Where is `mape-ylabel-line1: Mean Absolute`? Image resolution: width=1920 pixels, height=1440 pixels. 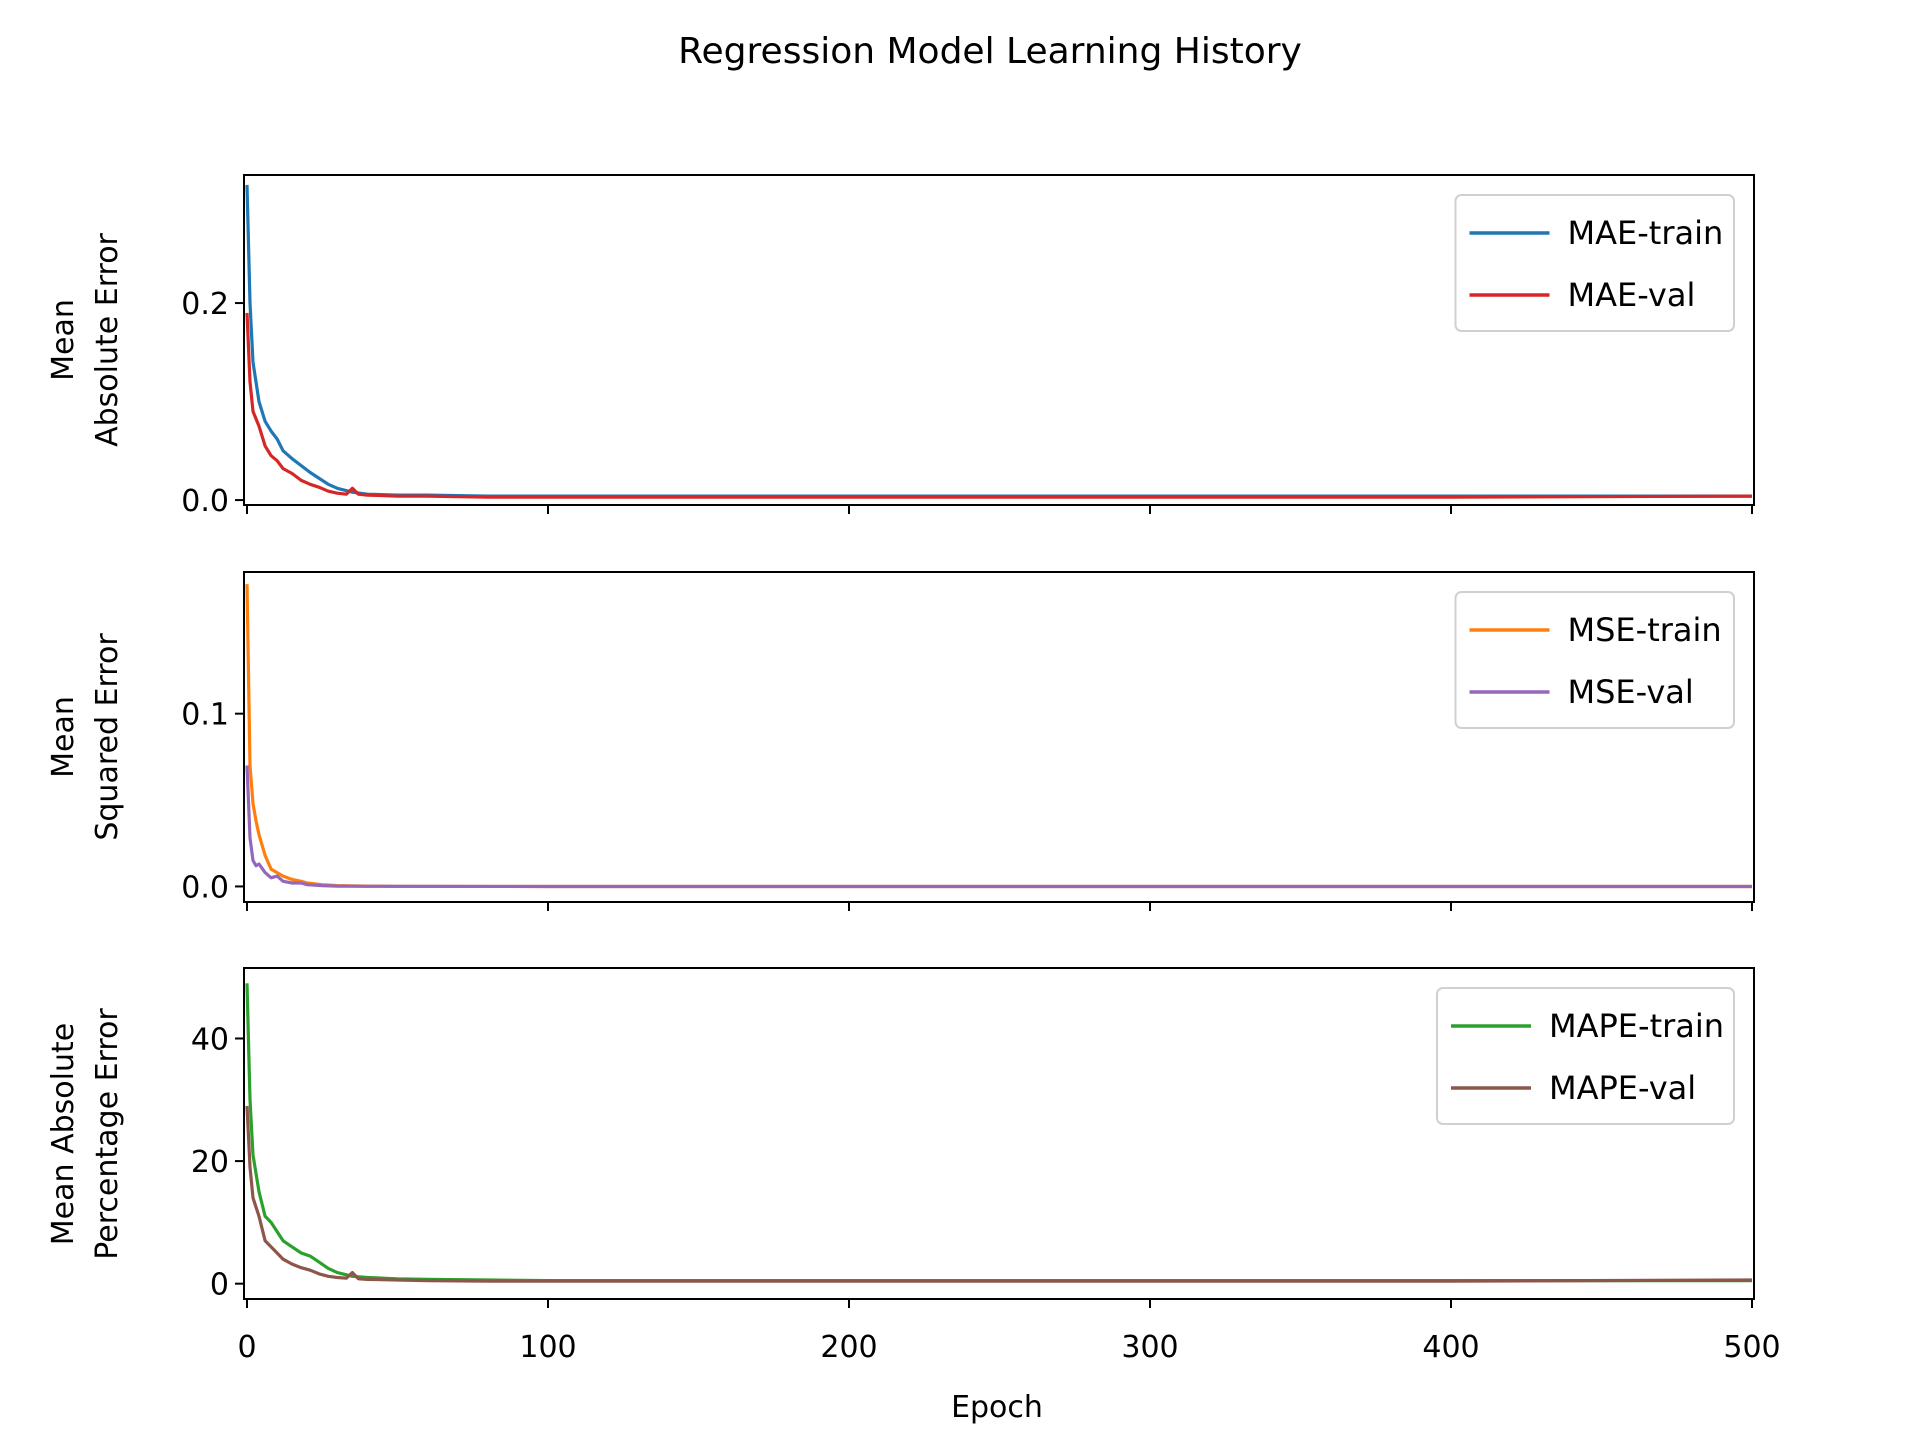 mape-ylabel-line1: Mean Absolute is located at coordinates (63, 1134).